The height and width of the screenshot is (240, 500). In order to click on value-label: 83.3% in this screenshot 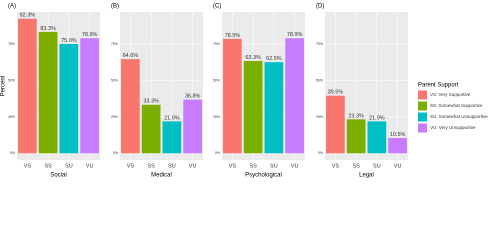, I will do `click(48, 29)`.